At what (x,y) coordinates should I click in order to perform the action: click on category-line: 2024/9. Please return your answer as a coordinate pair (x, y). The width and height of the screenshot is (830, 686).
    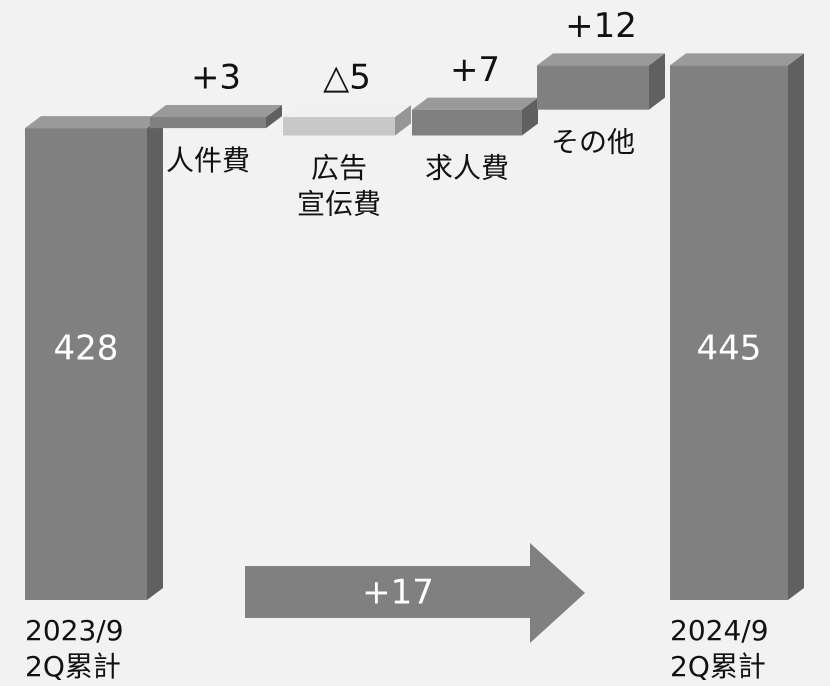
    Looking at the image, I should click on (719, 630).